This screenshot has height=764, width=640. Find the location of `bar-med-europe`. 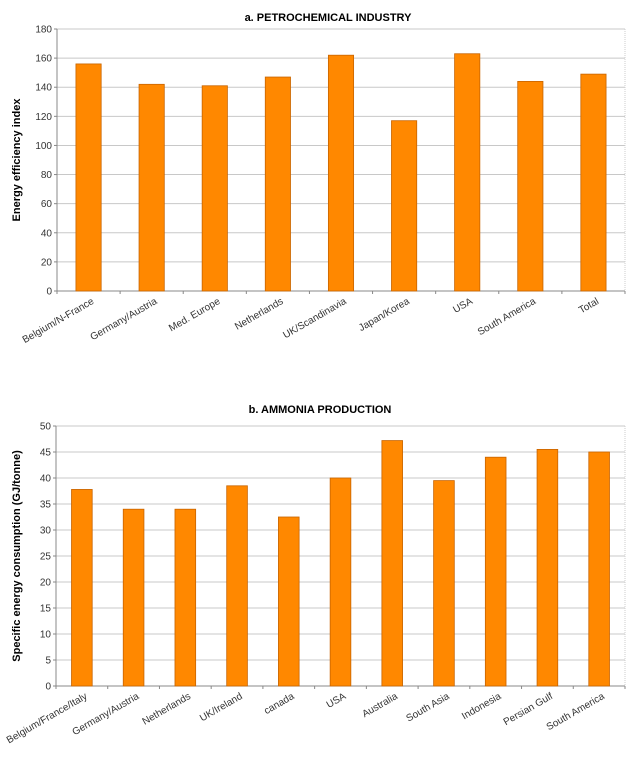

bar-med-europe is located at coordinates (214, 188).